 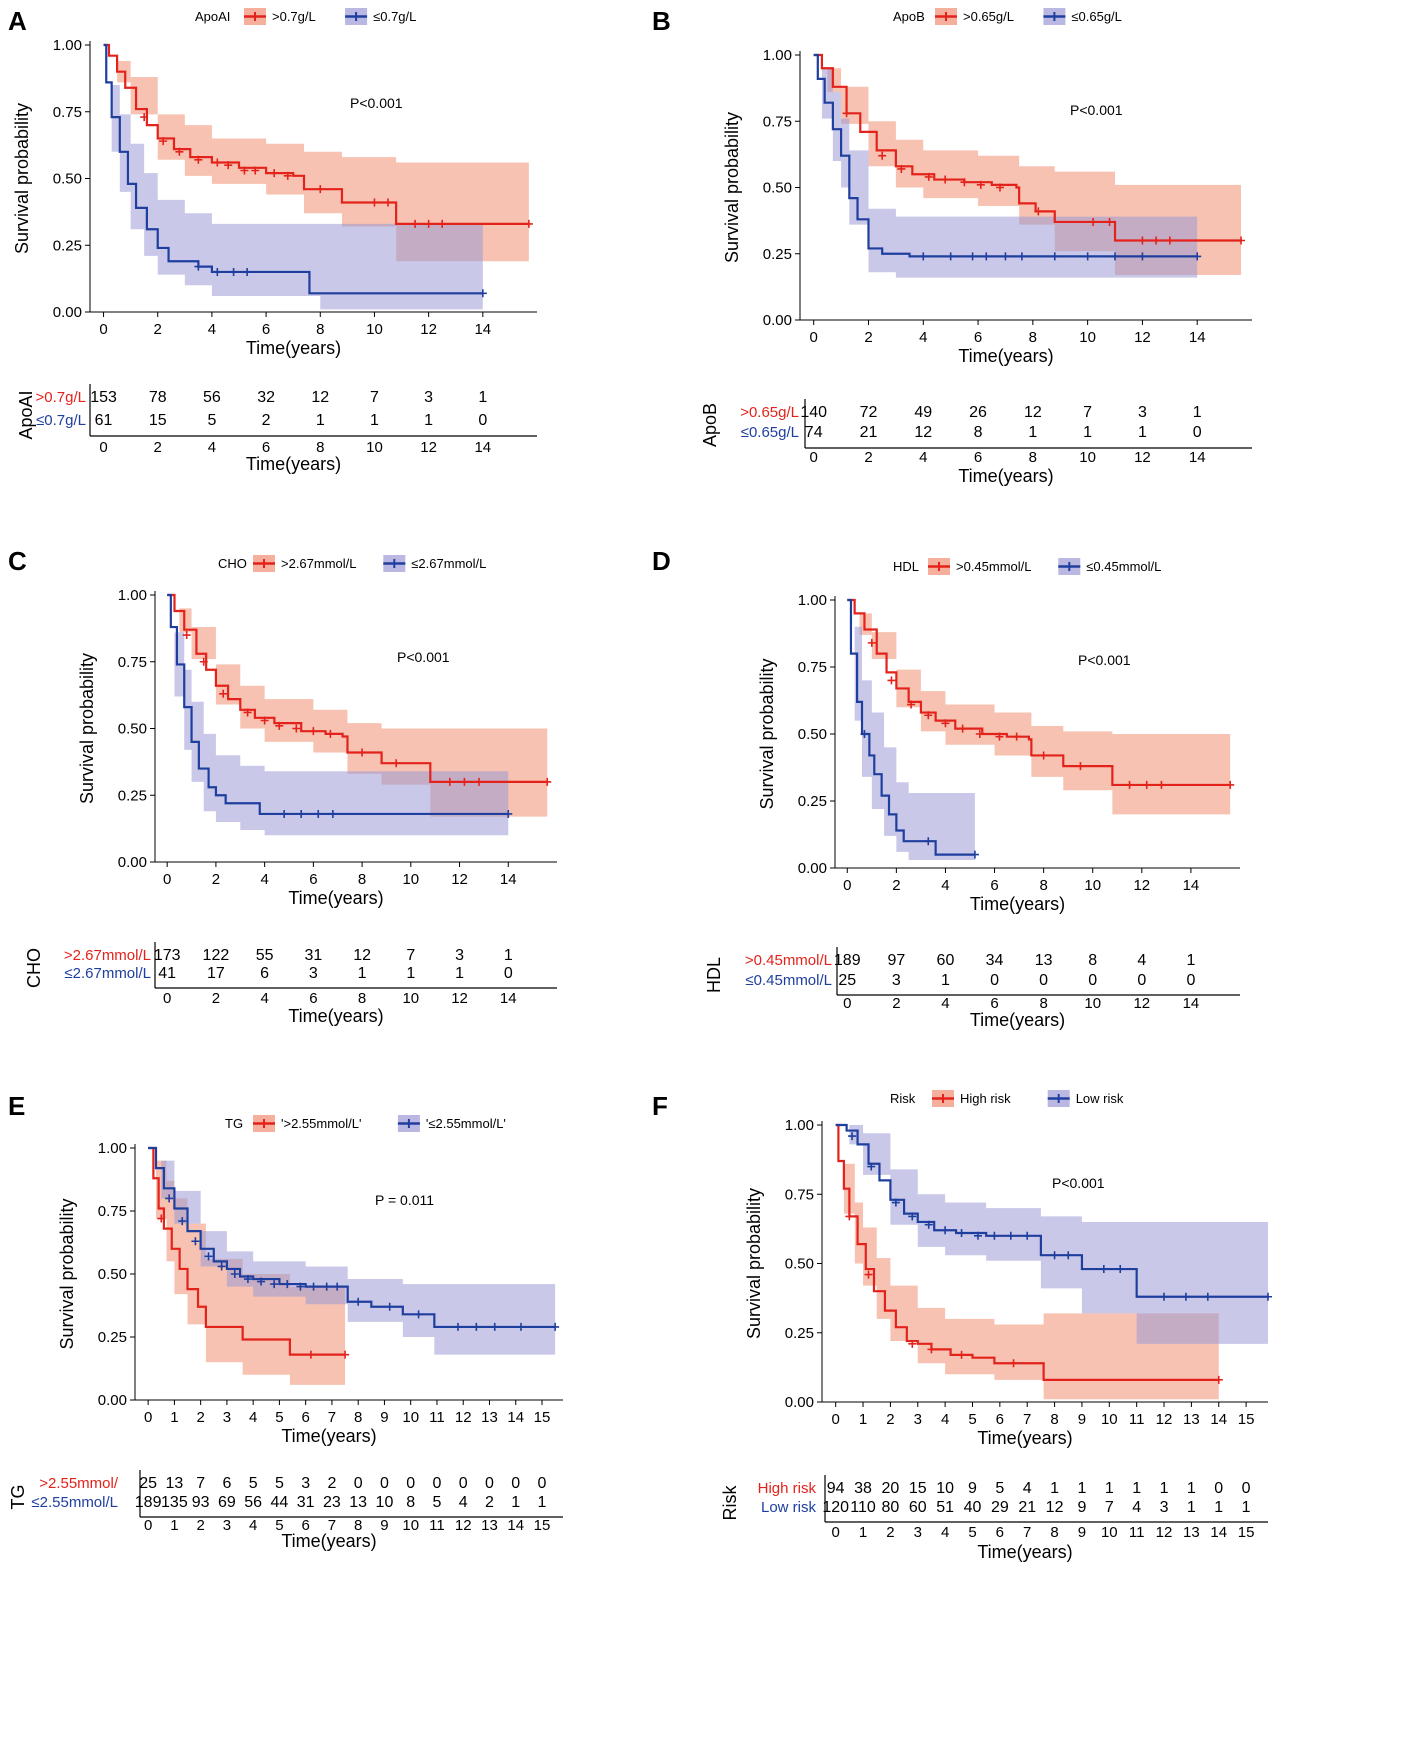 What do you see at coordinates (167, 879) in the screenshot?
I see `panel-c-x-tick-label: 0` at bounding box center [167, 879].